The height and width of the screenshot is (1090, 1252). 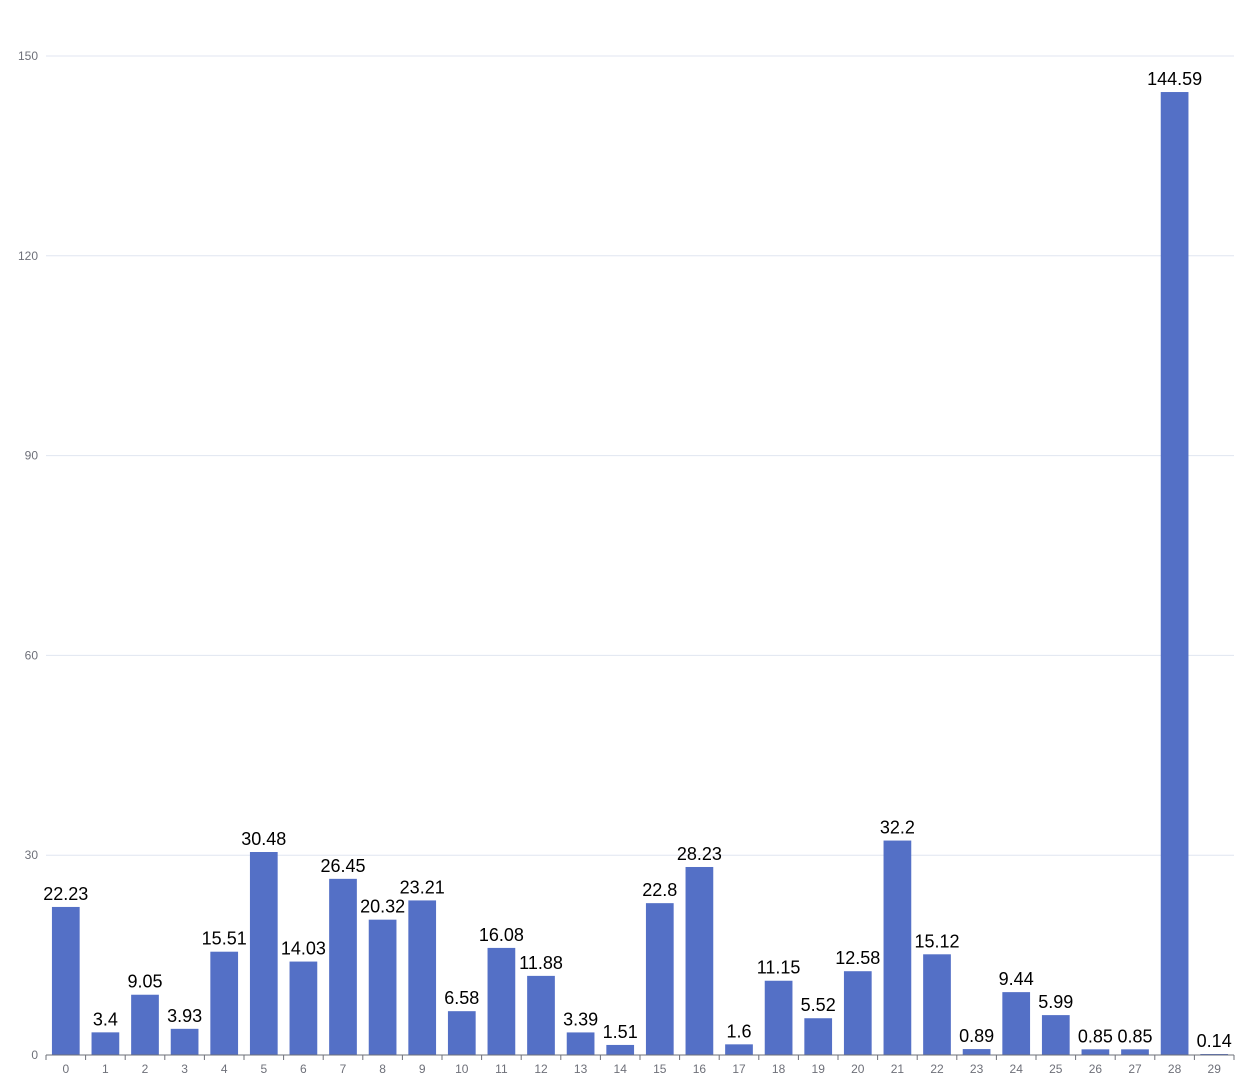 I want to click on data-label: 9.05, so click(x=144, y=982).